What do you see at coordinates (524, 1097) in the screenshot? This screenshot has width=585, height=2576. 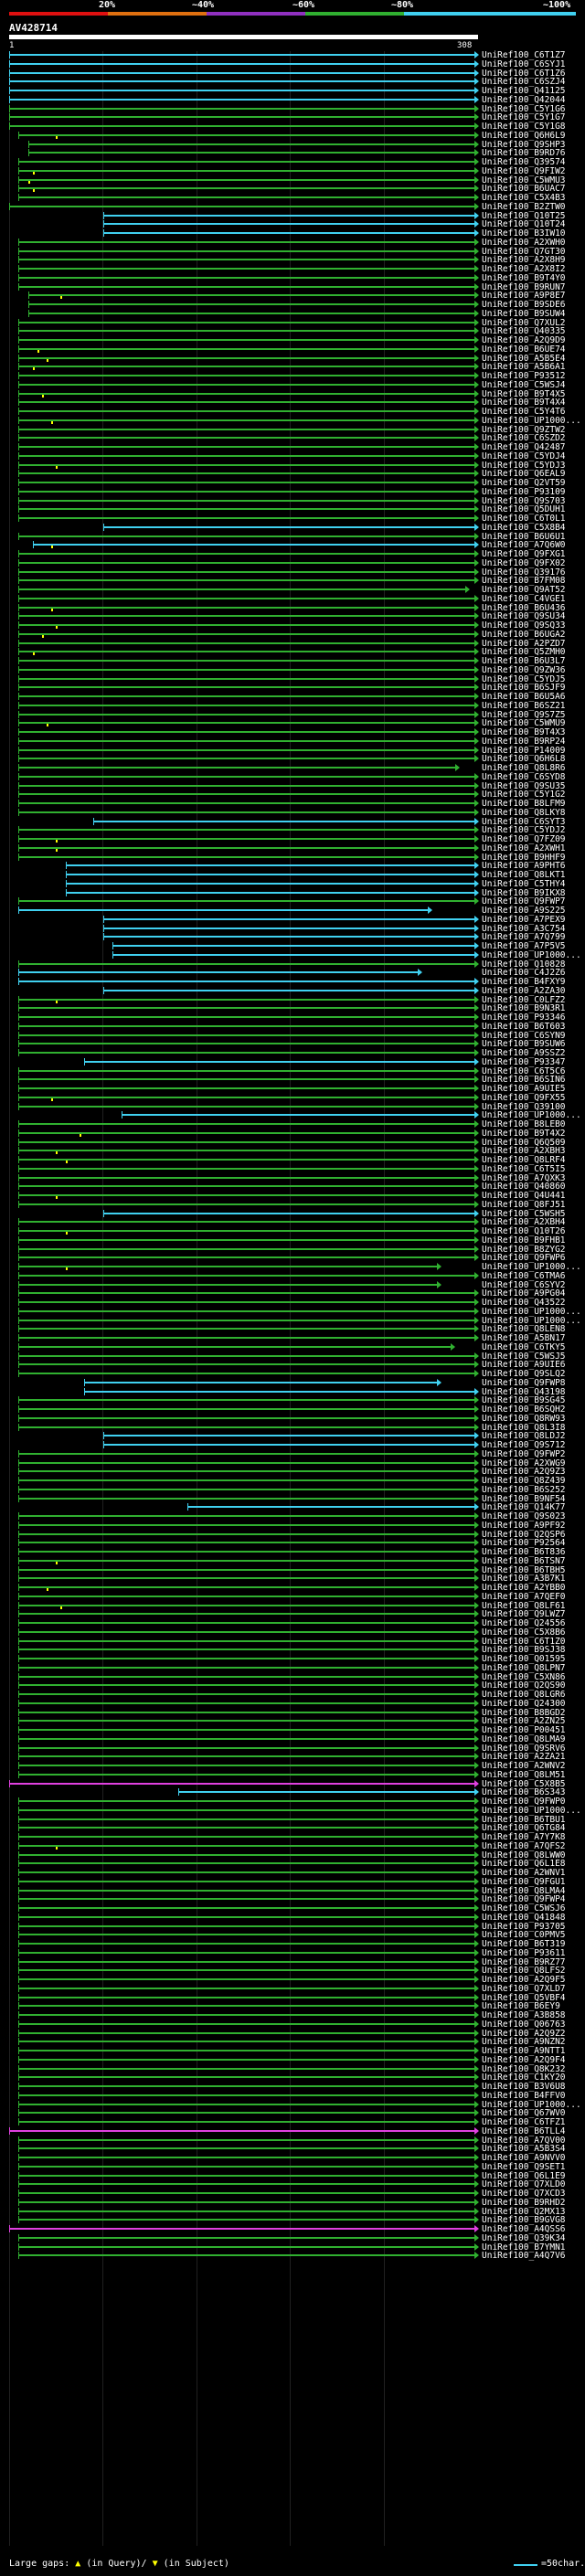 I see `hit-label: UniRef100_Q9FX55` at bounding box center [524, 1097].